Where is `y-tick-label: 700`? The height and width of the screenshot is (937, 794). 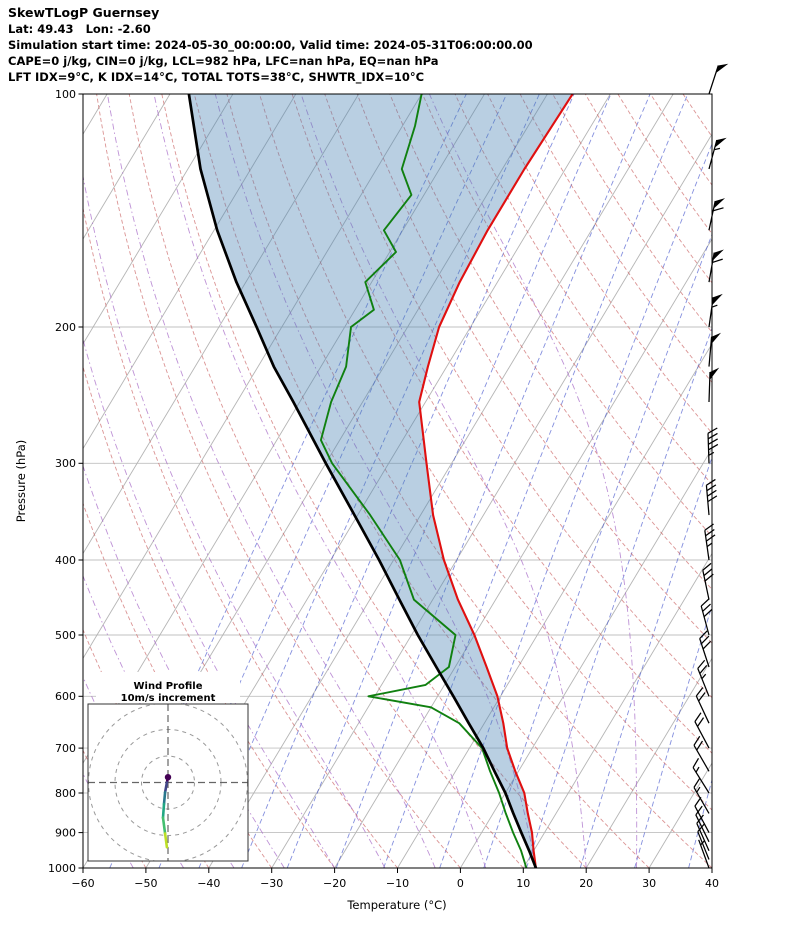 y-tick-label: 700 is located at coordinates (65, 748).